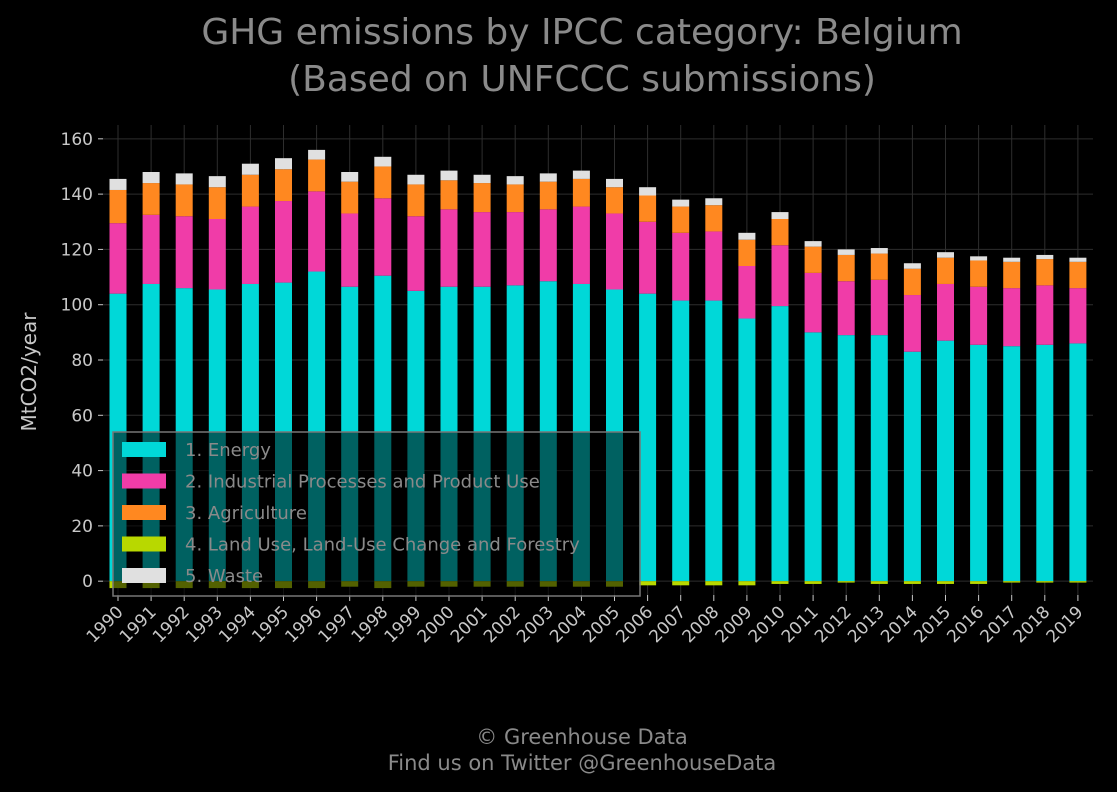  I want to click on x-tick-label: 2007, so click(668, 624).